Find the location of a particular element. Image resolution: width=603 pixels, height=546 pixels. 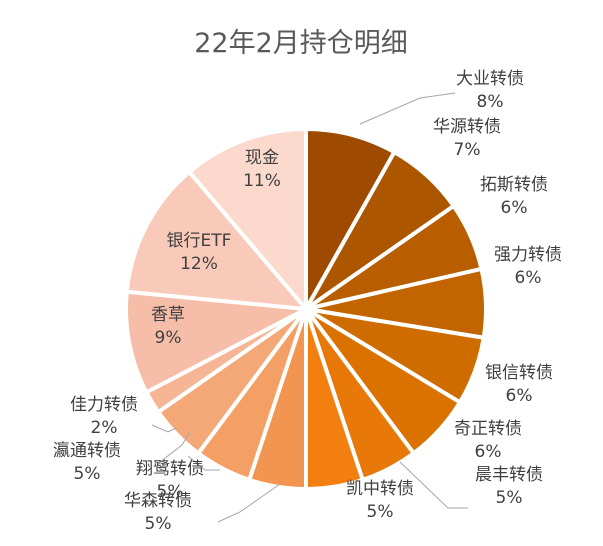

slice-name-label: 凯中转债 is located at coordinates (380, 489).